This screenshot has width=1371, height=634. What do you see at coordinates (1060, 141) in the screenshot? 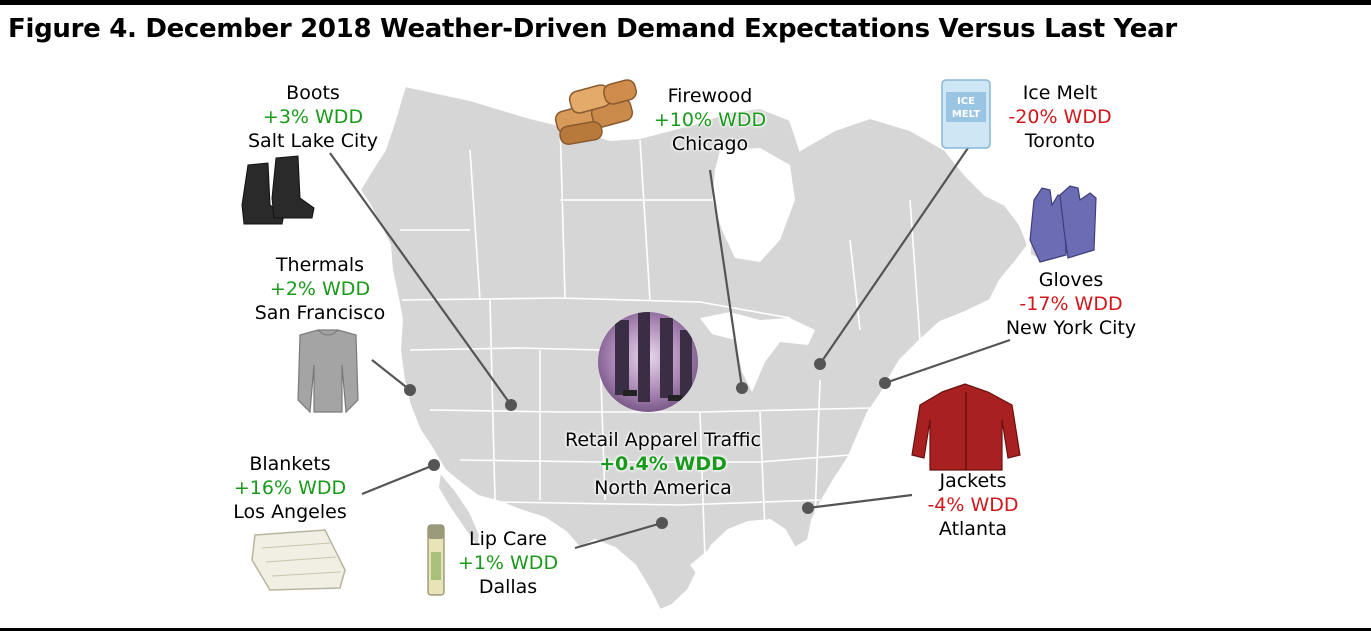
I see `city-name: Toronto` at bounding box center [1060, 141].